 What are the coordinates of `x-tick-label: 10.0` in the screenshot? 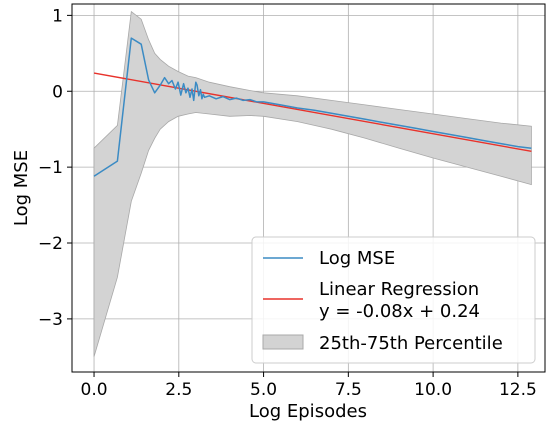 It's located at (433, 390).